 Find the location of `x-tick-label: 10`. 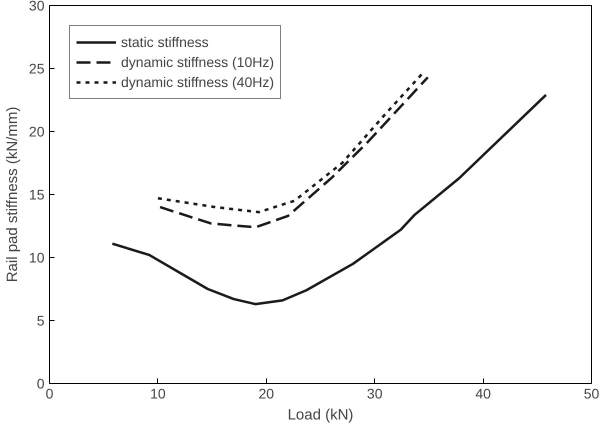

x-tick-label: 10 is located at coordinates (158, 394).